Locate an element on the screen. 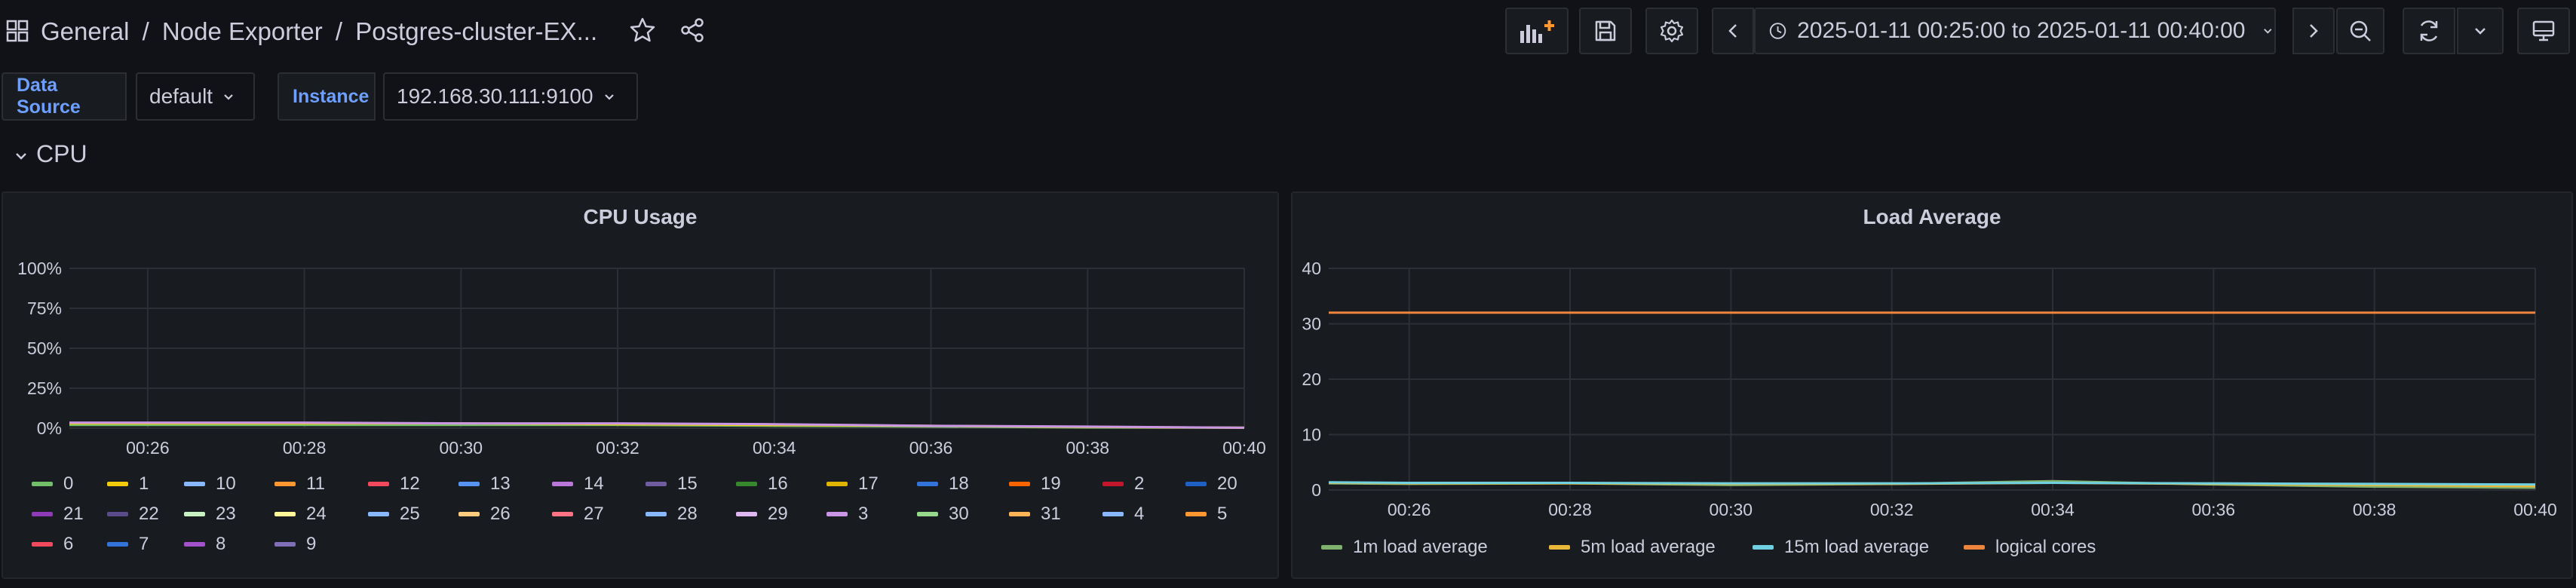 The width and height of the screenshot is (2576, 588). legend-label: 8 is located at coordinates (221, 544).